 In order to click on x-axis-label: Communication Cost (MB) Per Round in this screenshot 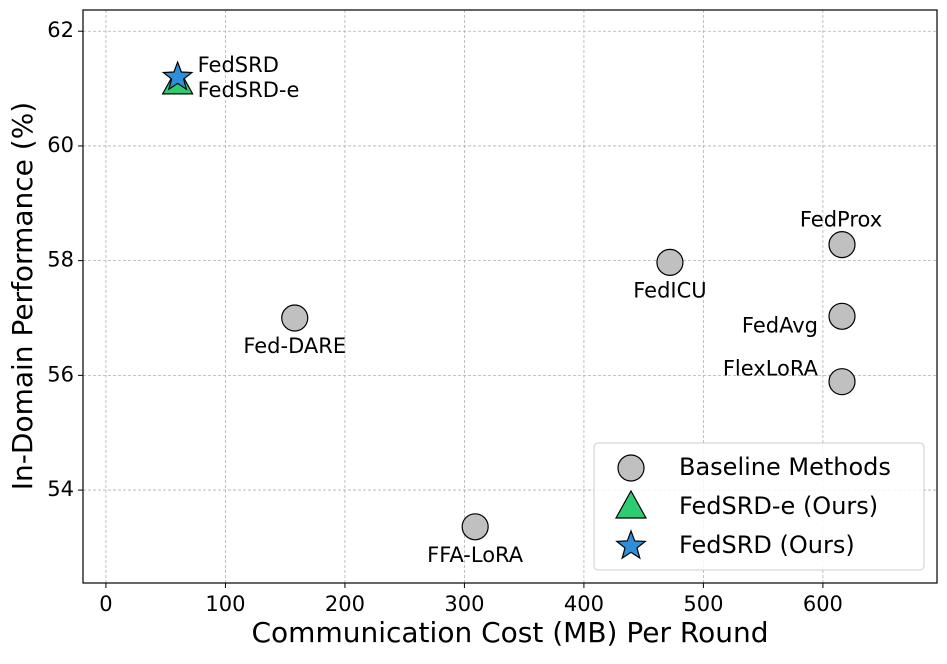, I will do `click(510, 632)`.